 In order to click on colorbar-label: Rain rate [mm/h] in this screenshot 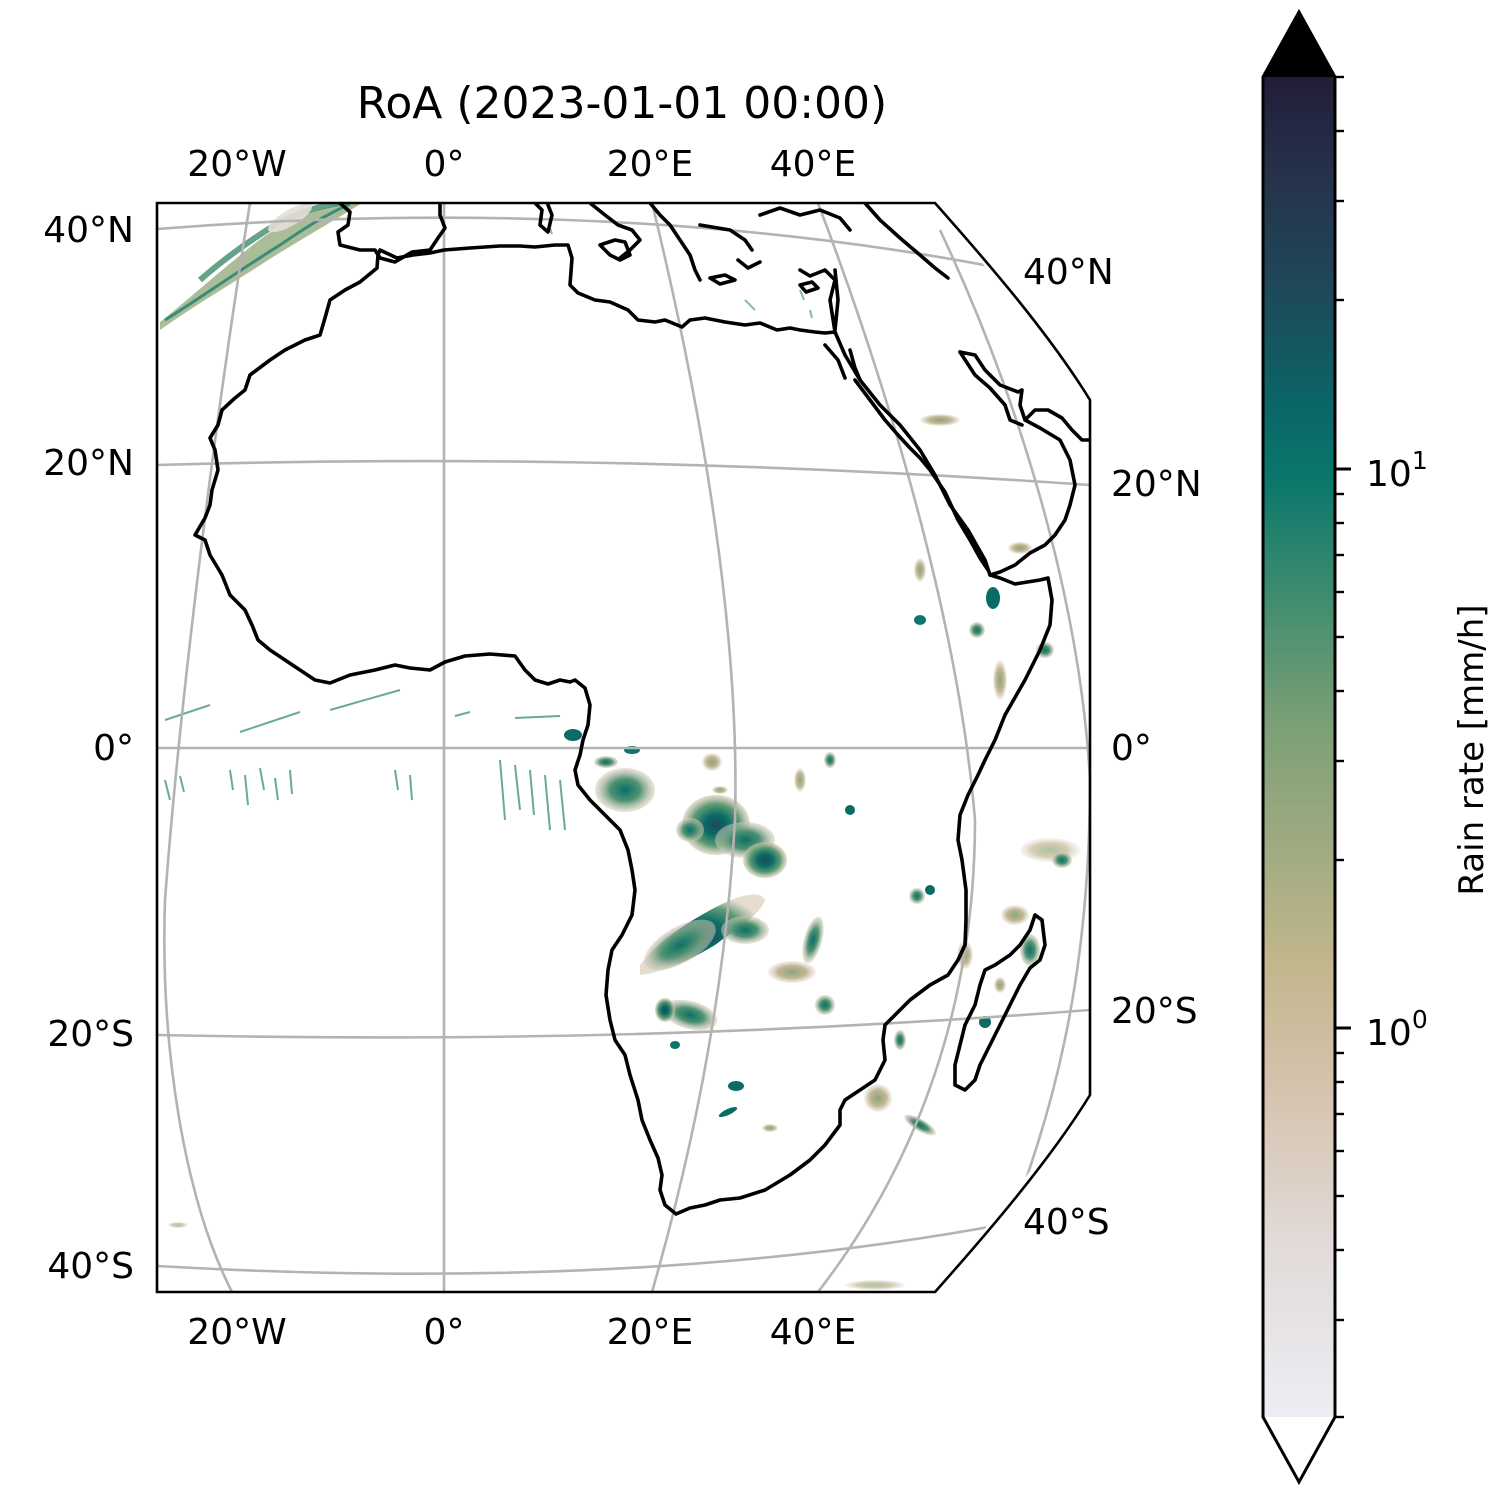, I will do `click(1472, 749)`.